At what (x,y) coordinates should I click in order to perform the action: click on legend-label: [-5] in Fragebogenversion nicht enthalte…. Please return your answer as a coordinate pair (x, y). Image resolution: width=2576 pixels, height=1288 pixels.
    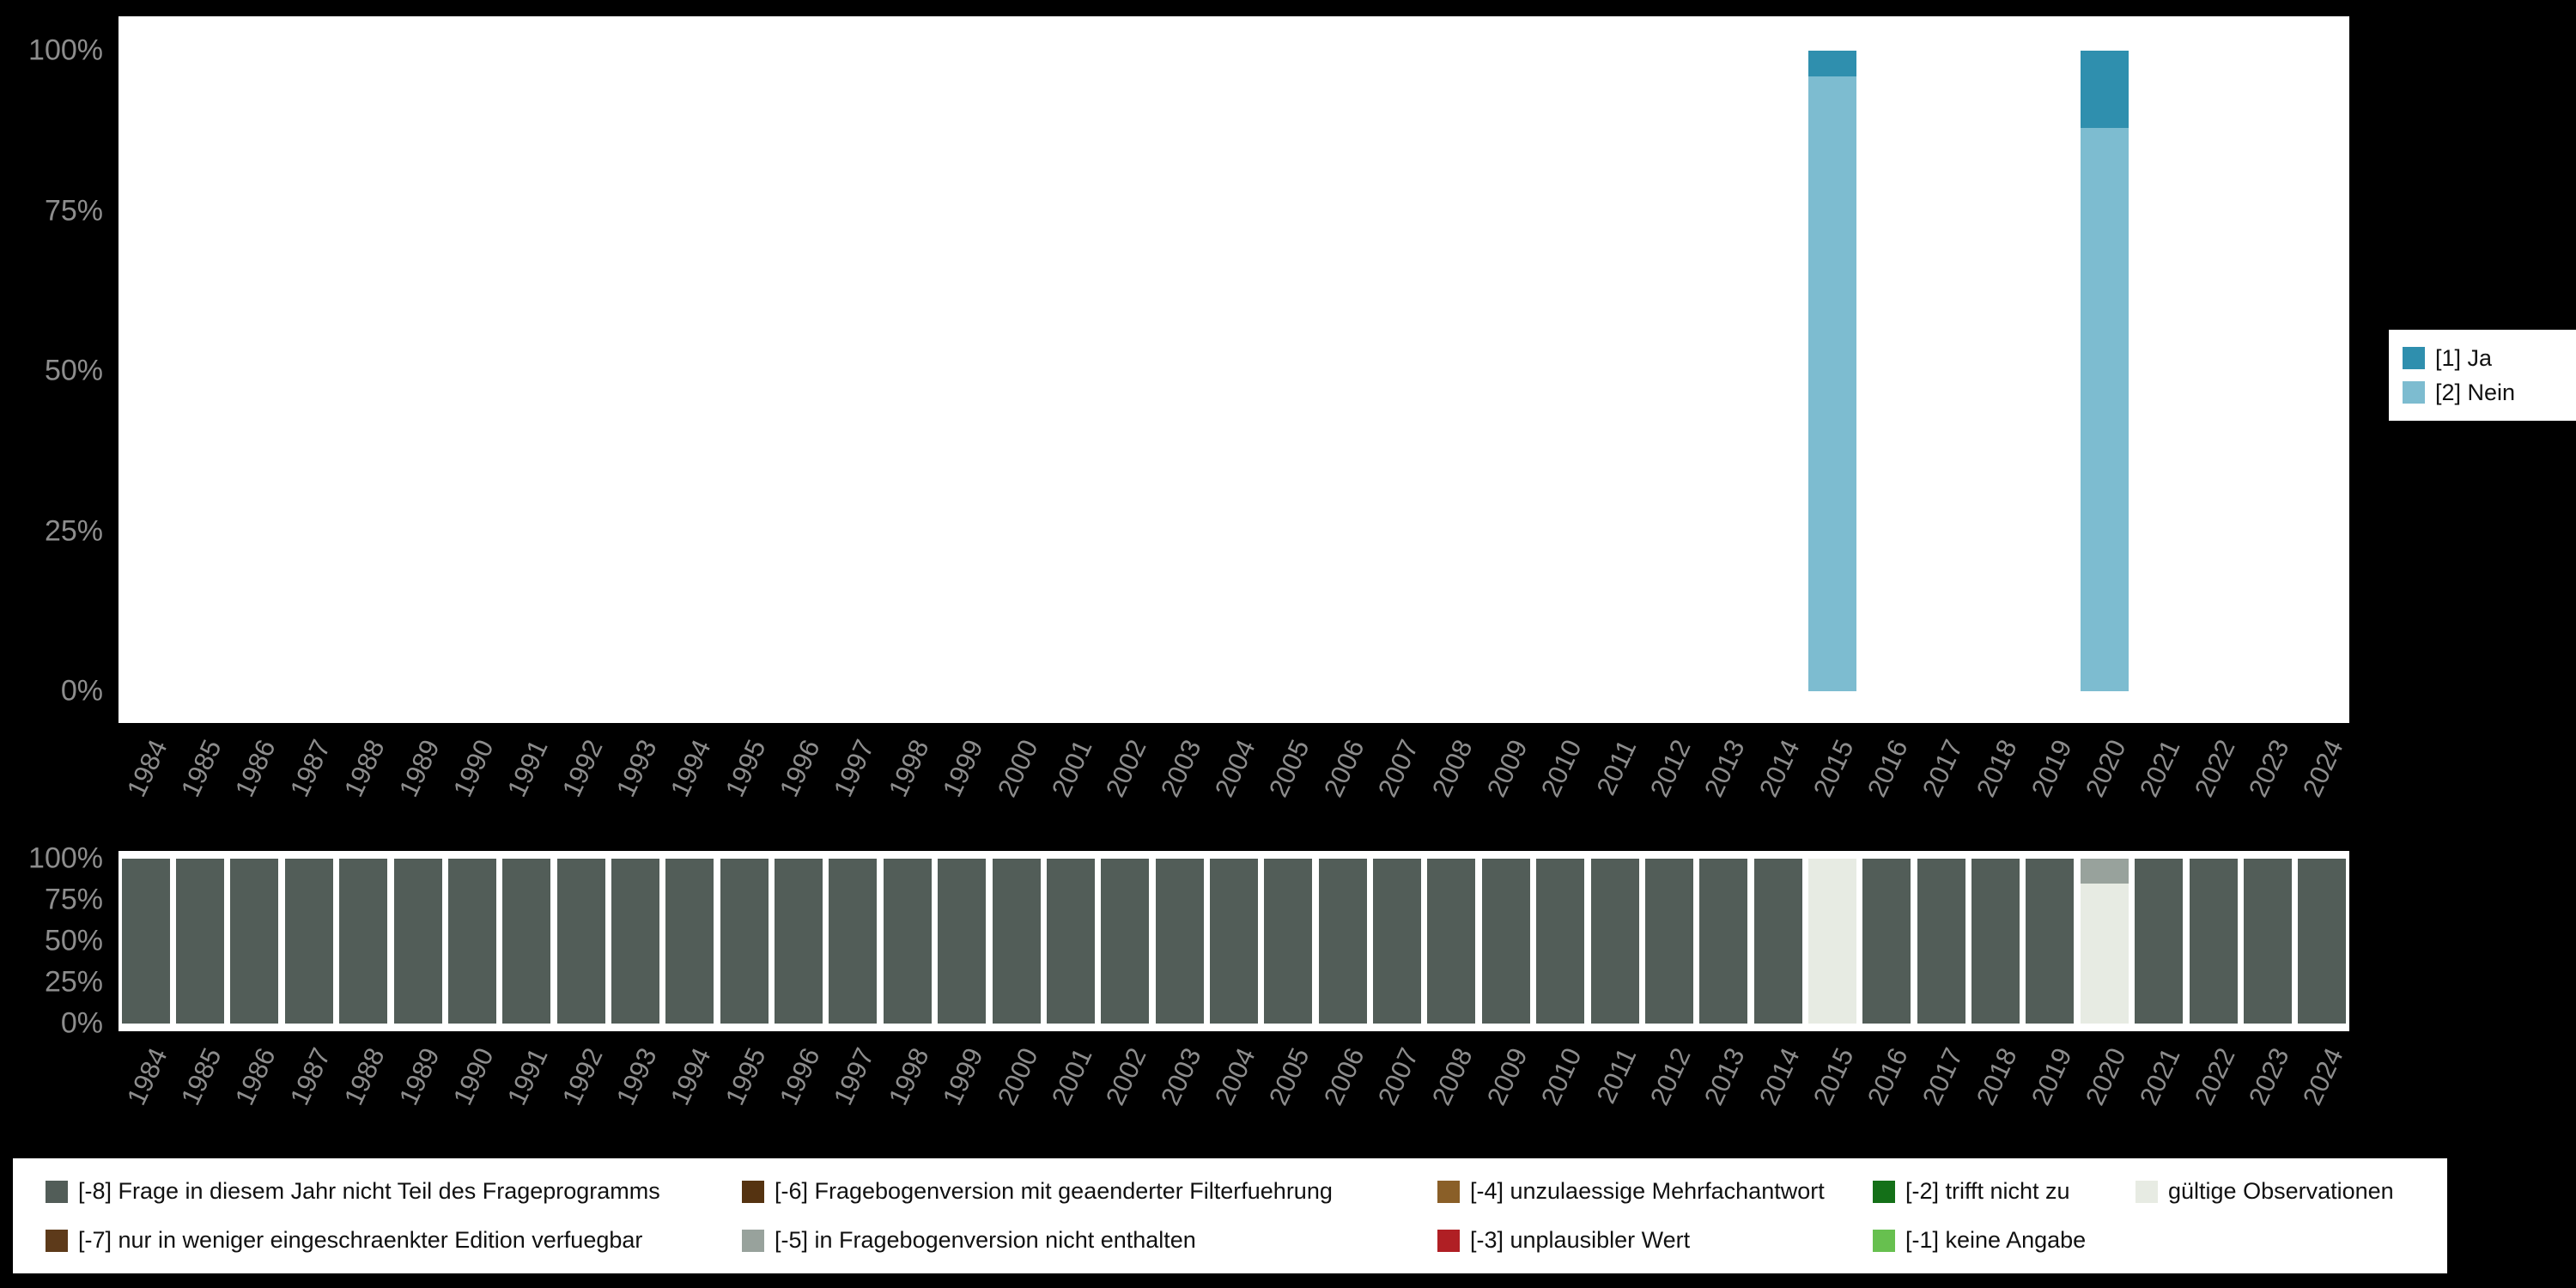
    Looking at the image, I should click on (985, 1240).